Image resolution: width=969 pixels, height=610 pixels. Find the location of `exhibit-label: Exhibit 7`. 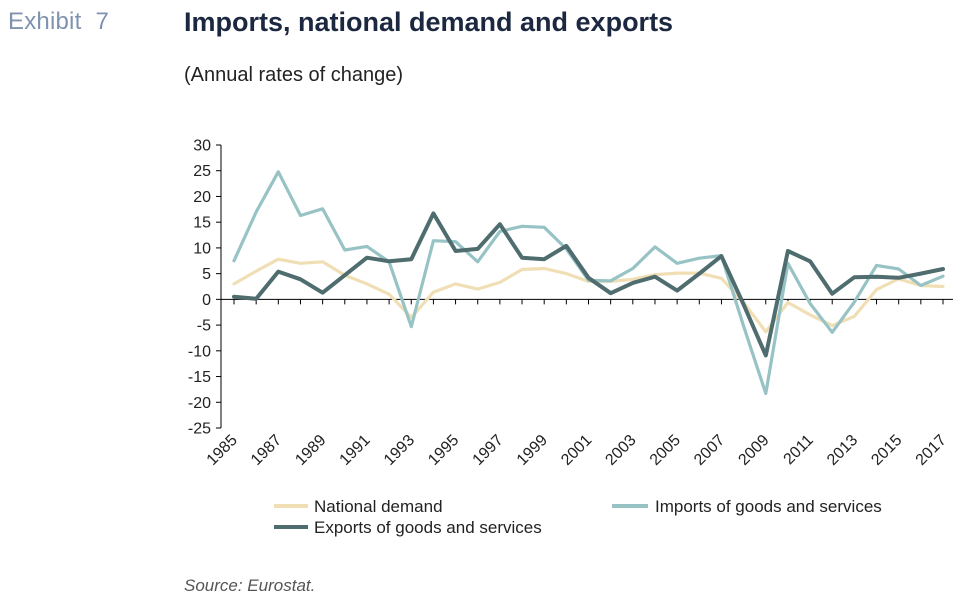

exhibit-label: Exhibit 7 is located at coordinates (58, 22).